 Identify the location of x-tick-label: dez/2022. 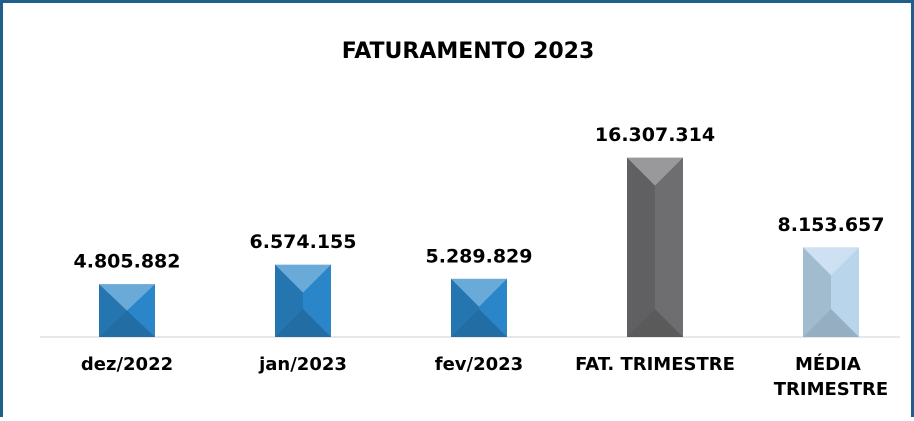
(127, 364).